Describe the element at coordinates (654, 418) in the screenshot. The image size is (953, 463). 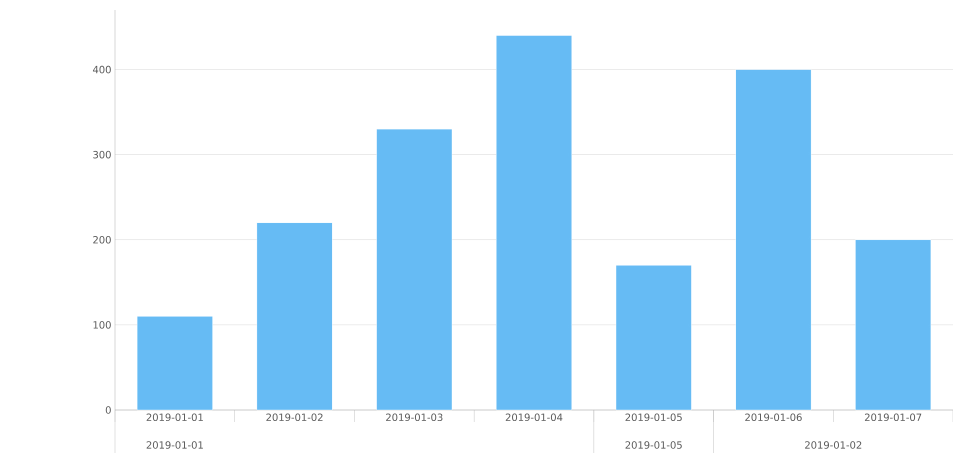
I see `x-tick-label: 2019-01-05` at that location.